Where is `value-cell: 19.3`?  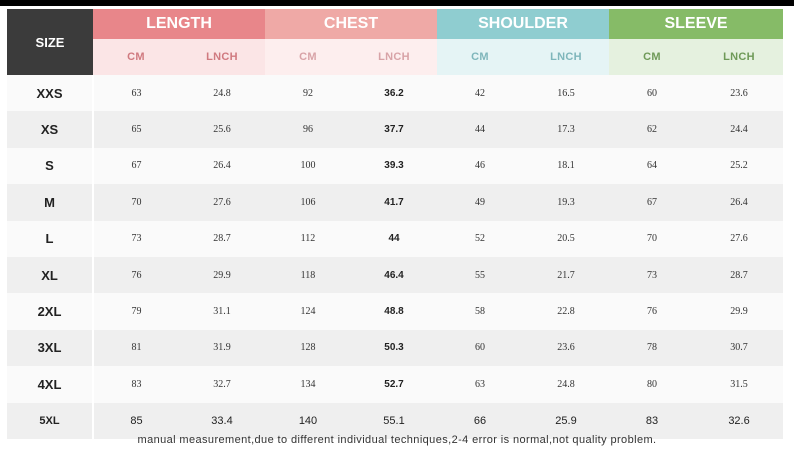
value-cell: 19.3 is located at coordinates (566, 202).